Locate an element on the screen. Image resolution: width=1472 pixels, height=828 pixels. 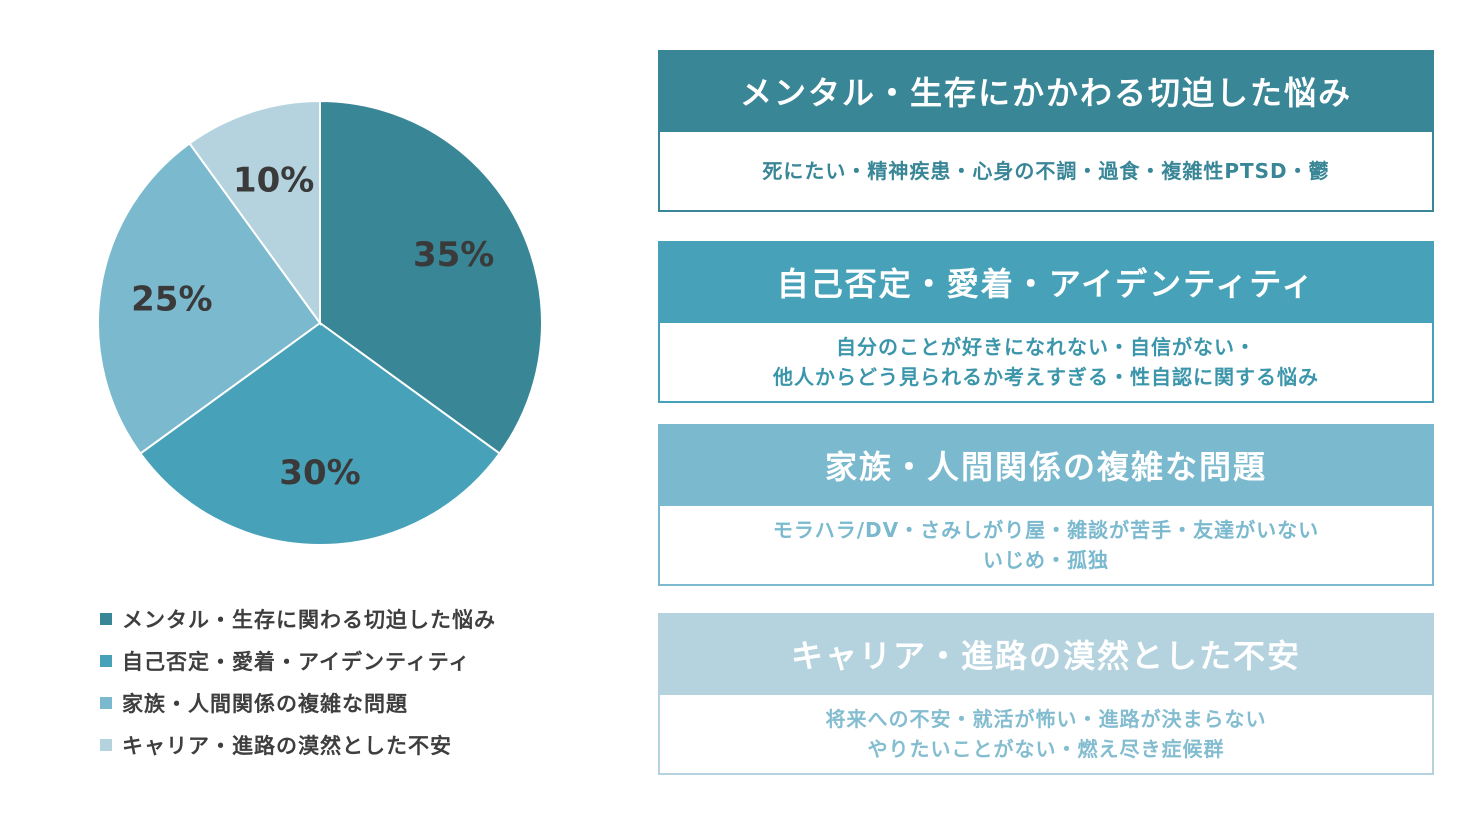
pie-slice-family is located at coordinates (209, 298).